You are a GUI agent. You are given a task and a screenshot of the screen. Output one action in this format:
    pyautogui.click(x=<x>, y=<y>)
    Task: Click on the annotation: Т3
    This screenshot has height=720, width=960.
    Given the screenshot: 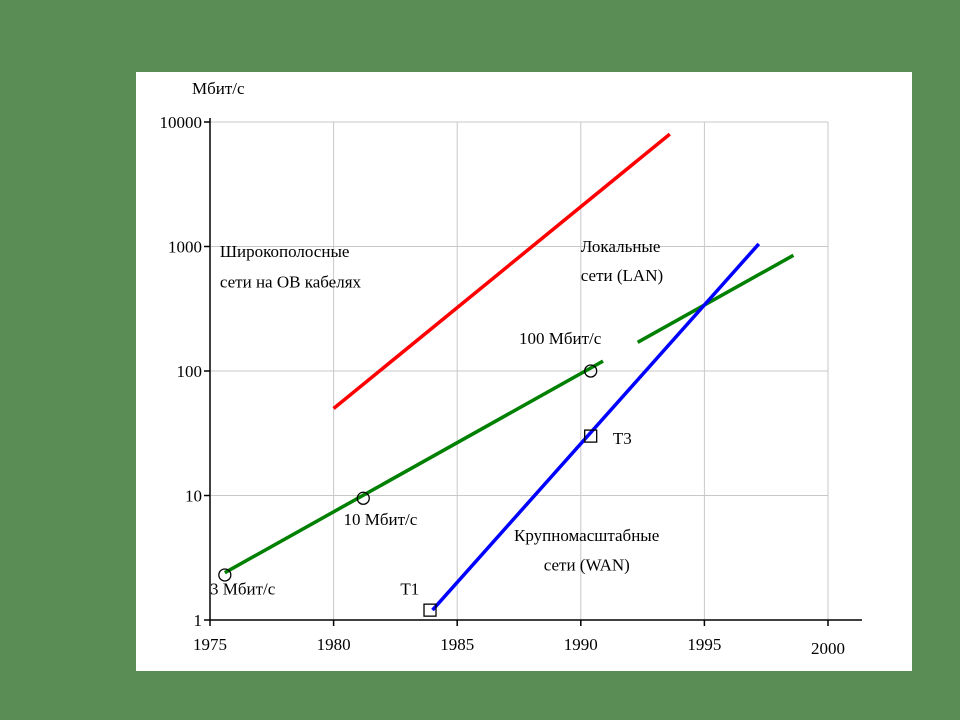 What is the action you would take?
    pyautogui.click(x=622, y=438)
    